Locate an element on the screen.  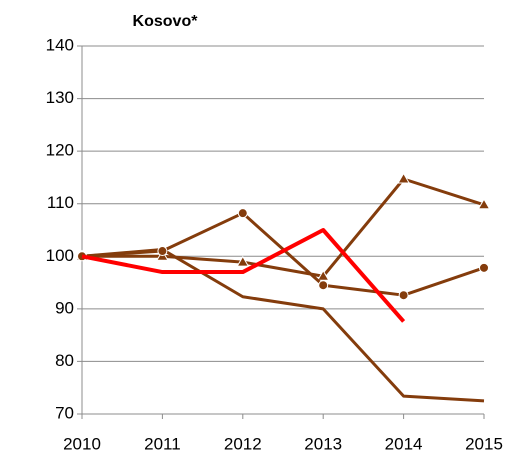
x-tick-label: 2013 is located at coordinates (323, 443).